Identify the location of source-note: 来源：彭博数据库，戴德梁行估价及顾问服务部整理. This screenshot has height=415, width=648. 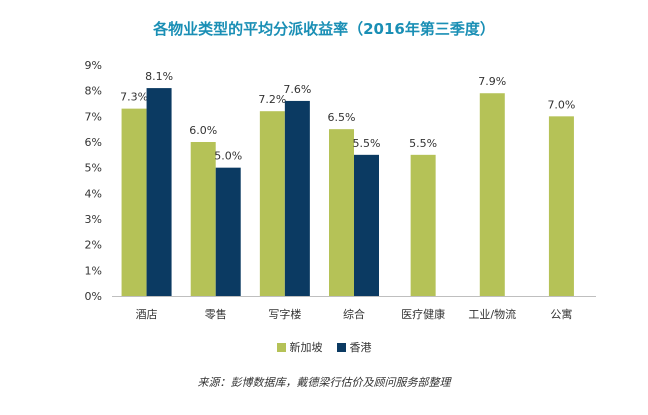
(324, 382).